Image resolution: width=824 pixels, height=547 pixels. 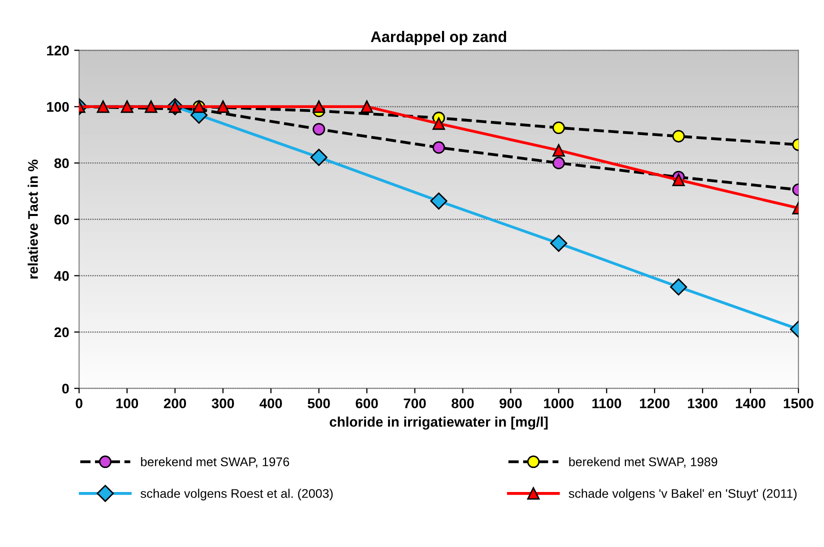 What do you see at coordinates (751, 403) in the screenshot?
I see `x-tick-label: 1400` at bounding box center [751, 403].